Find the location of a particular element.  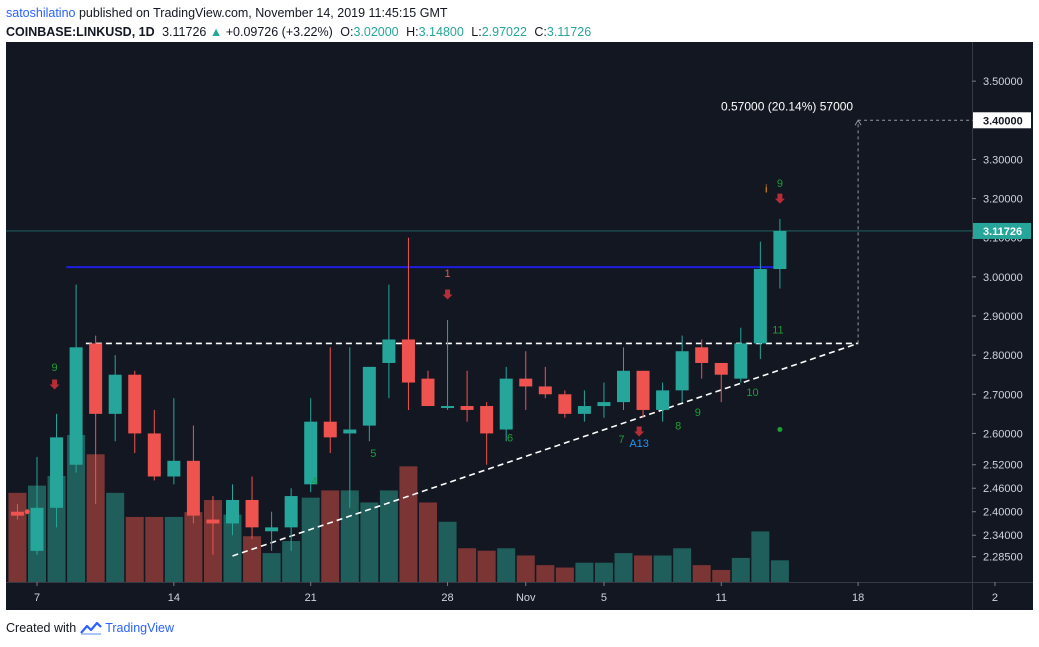

signal-dot-icon is located at coordinates (27, 512).